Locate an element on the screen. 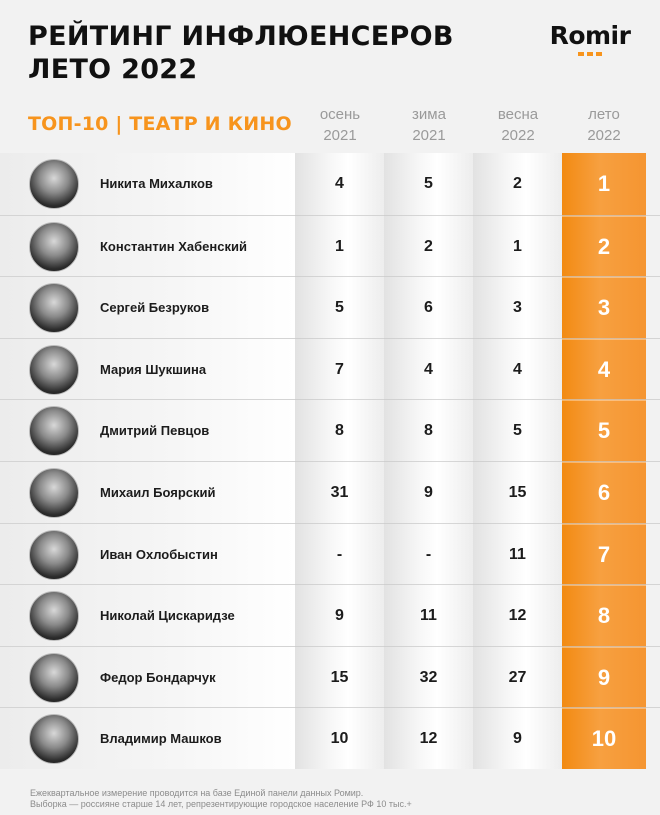  column-season: весна is located at coordinates (518, 114).